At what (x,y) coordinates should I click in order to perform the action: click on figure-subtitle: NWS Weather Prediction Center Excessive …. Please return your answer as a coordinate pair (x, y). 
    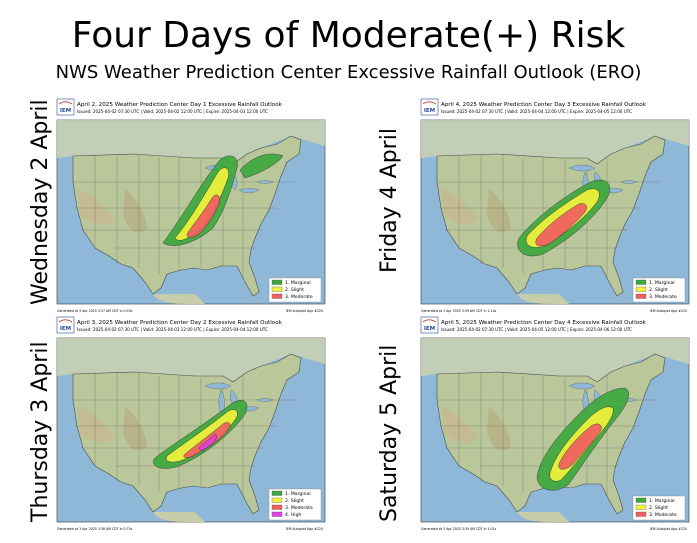
    Looking at the image, I should click on (348, 72).